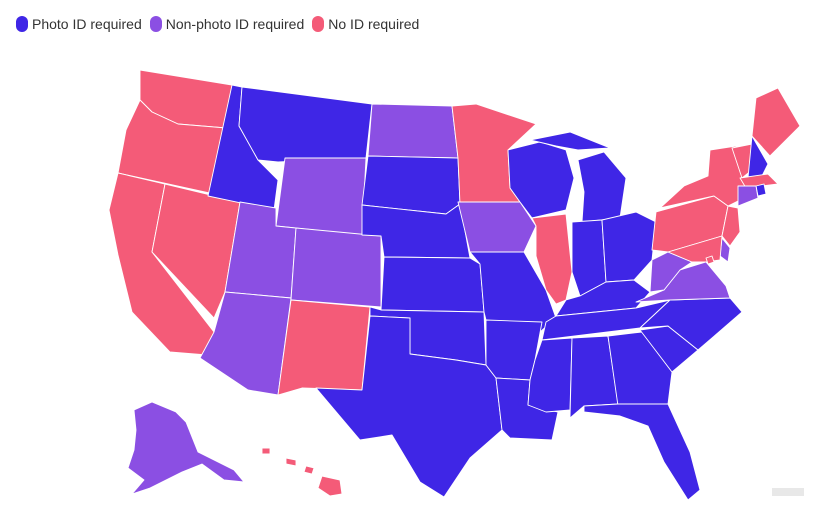  I want to click on state-texas, so click(409, 406).